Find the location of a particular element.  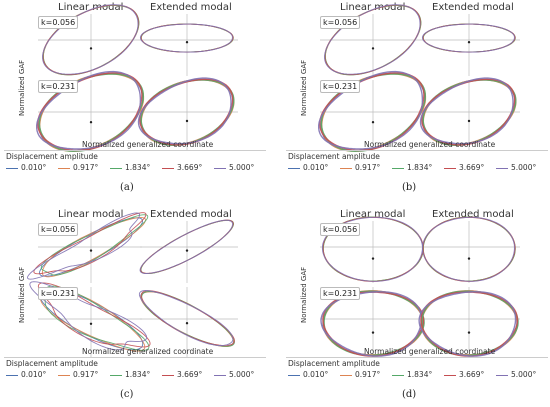

panel-caption: (d) is located at coordinates (409, 394).